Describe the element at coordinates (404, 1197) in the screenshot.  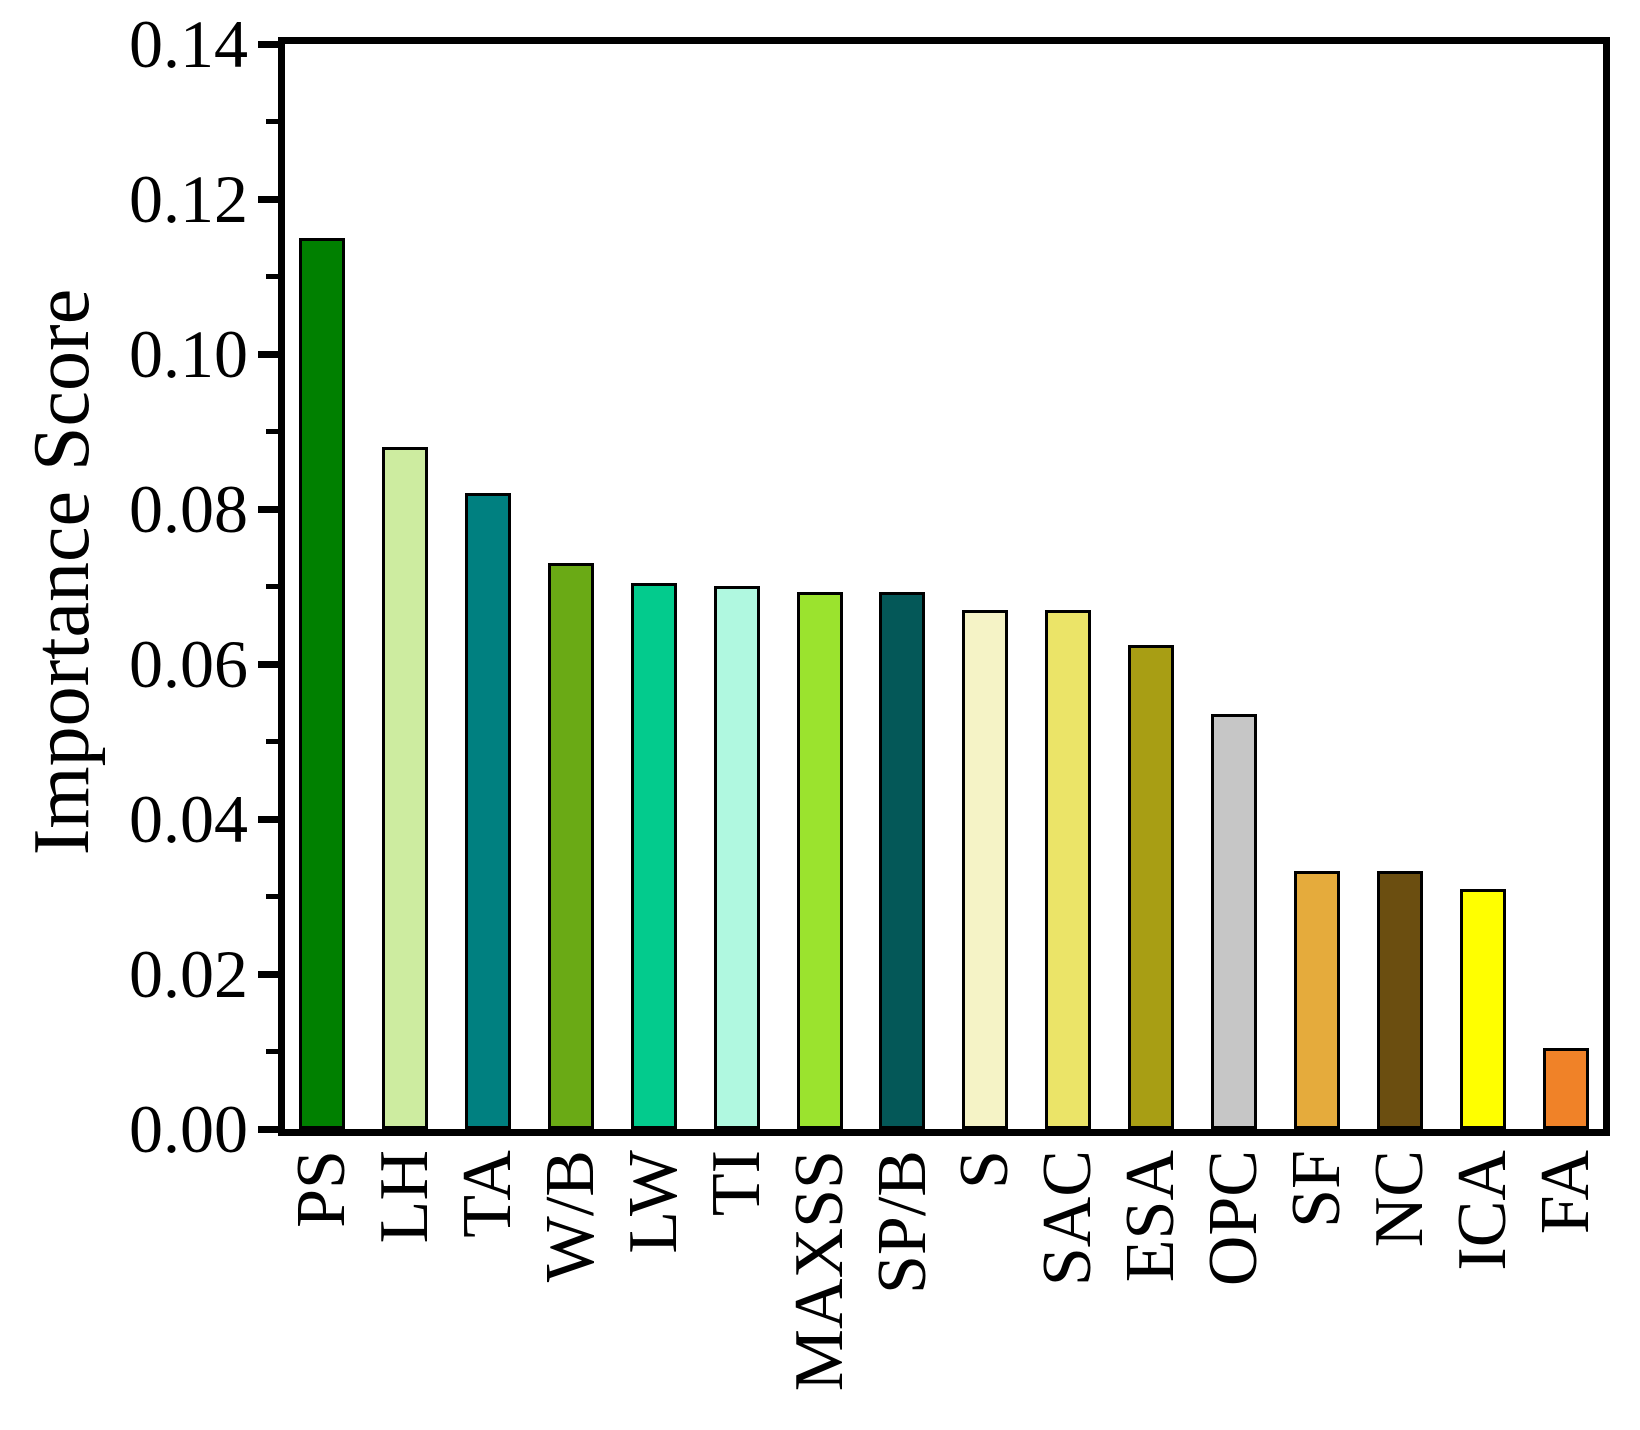
I see `x-axis-label-LH: LH` at that location.